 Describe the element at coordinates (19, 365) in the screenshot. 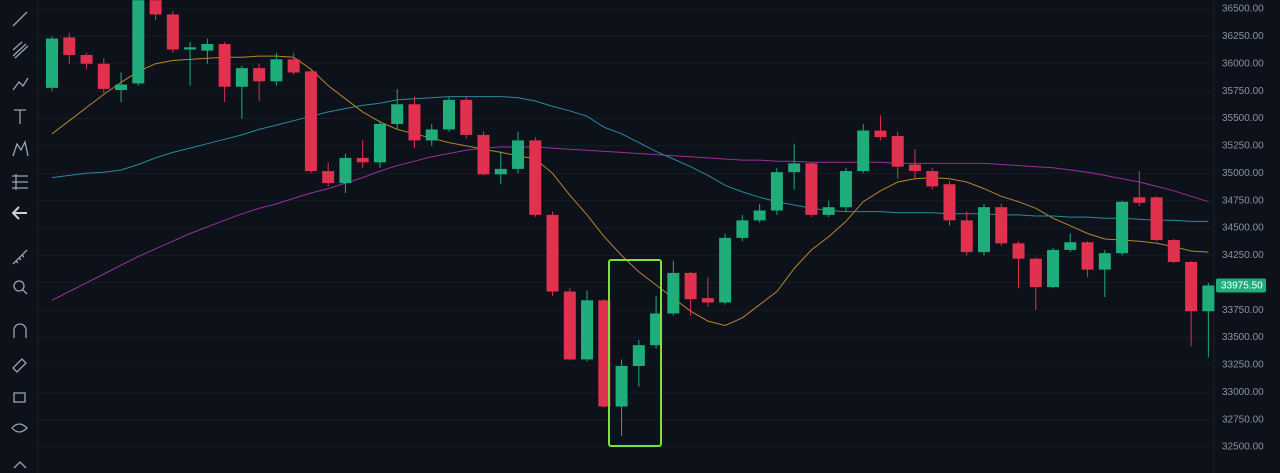

I see `lock-drawing-tool` at that location.